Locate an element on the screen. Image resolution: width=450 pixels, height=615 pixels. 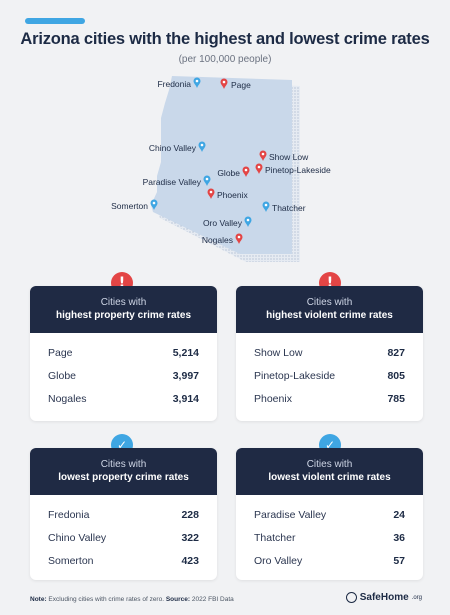
rate-value: 785 is located at coordinates (396, 398).